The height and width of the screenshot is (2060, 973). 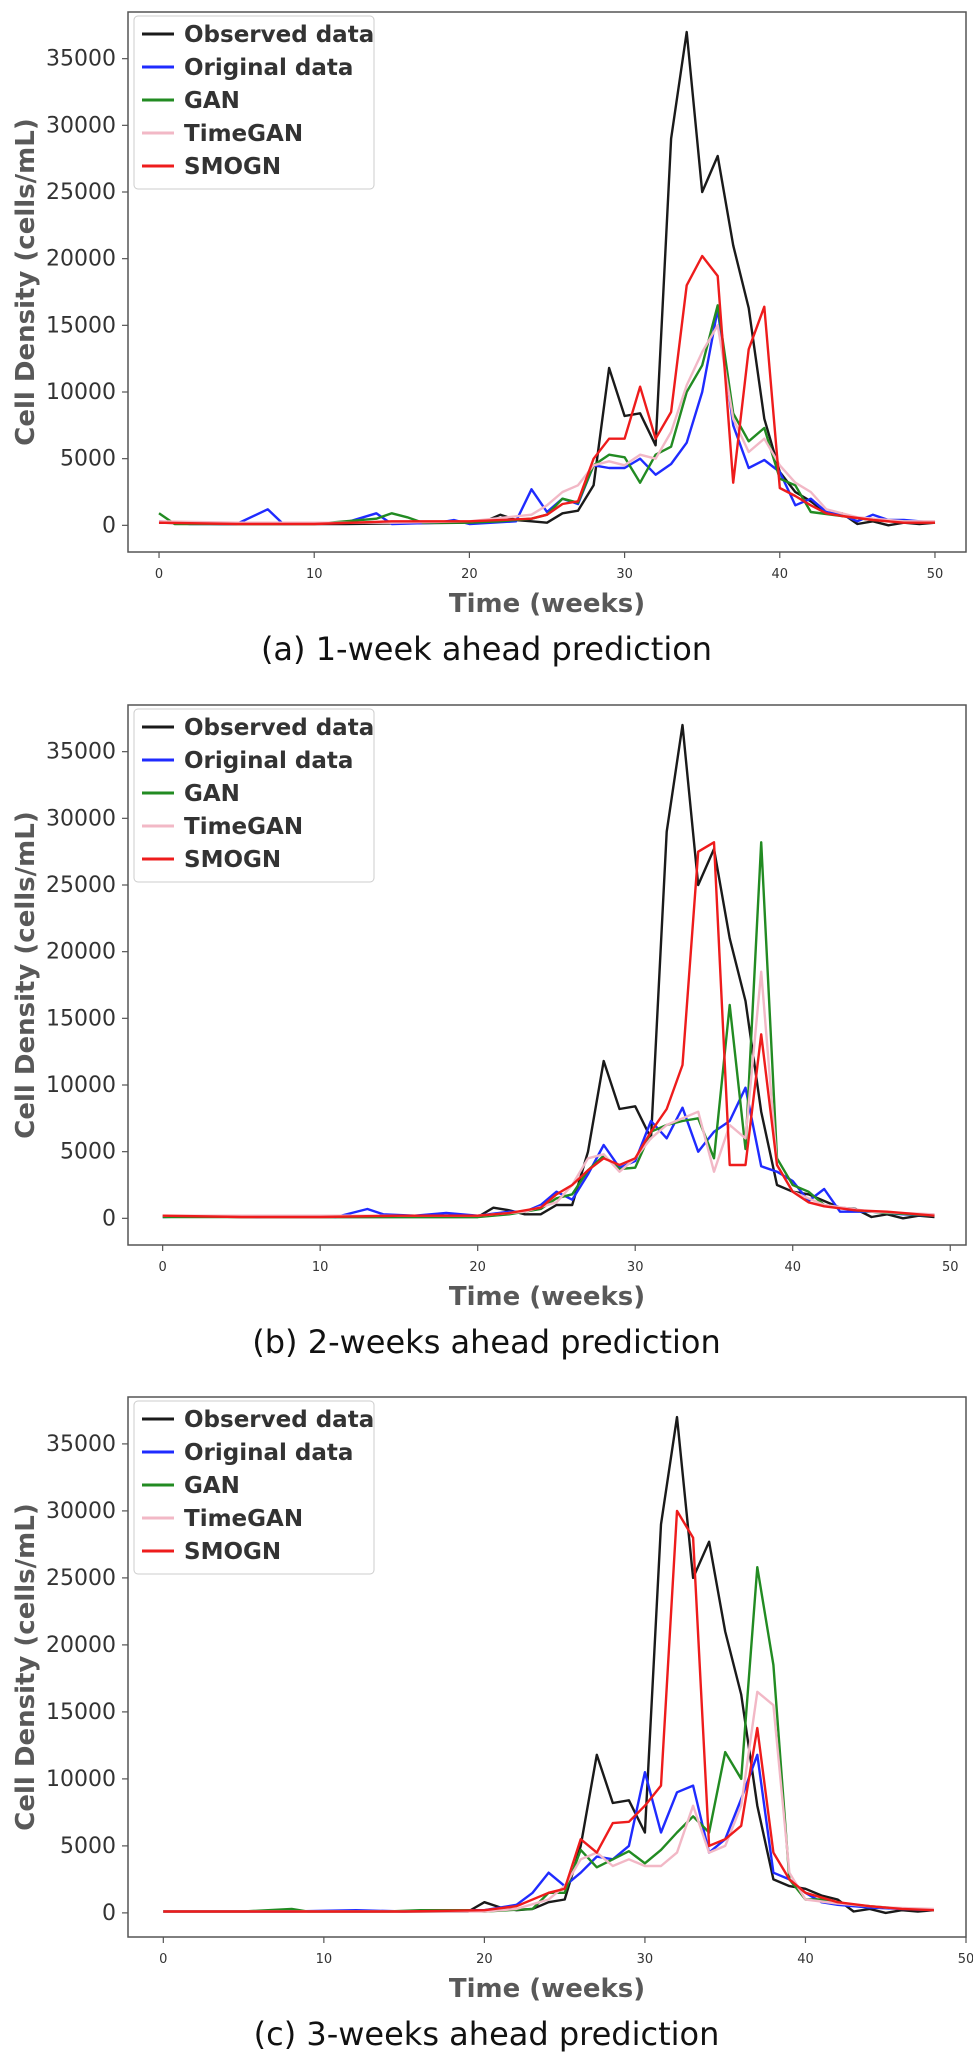 I want to click on caption-a: (a) 1-week ahead prediction, so click(x=486, y=649).